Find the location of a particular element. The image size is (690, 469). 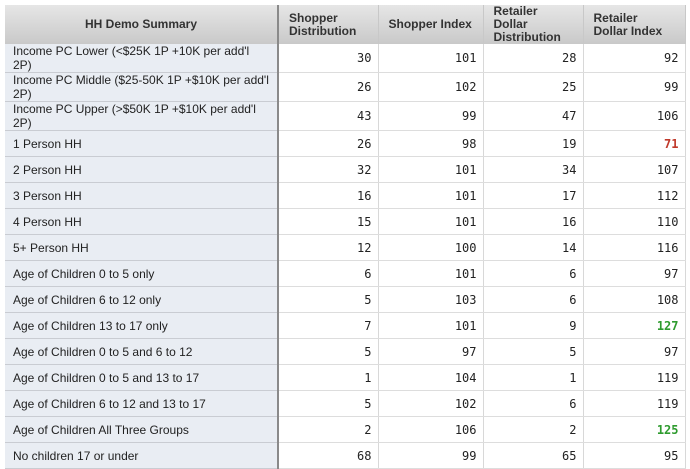

value-cell: 103 is located at coordinates (431, 299).